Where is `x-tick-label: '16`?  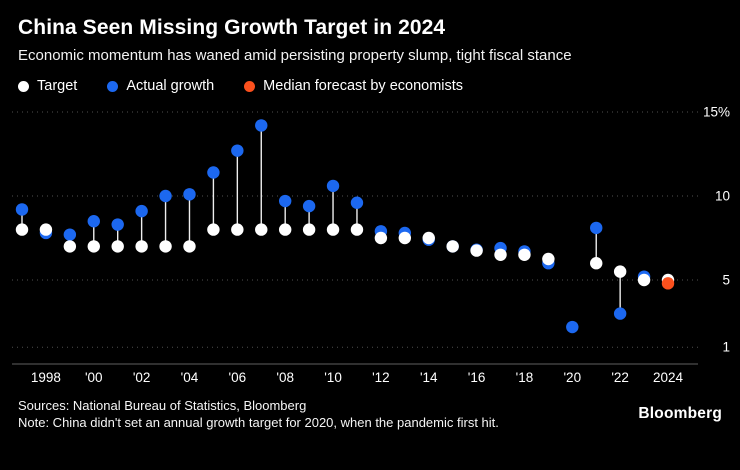
x-tick-label: '16 is located at coordinates (477, 377).